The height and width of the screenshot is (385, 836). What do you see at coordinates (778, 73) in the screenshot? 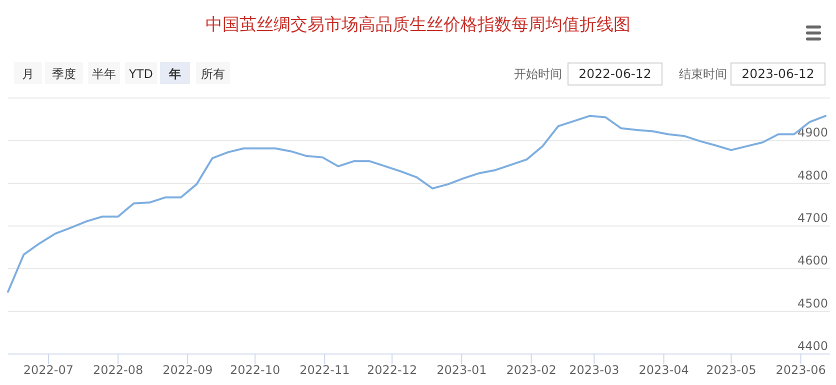
I see `text: 2023-06-12` at bounding box center [778, 73].